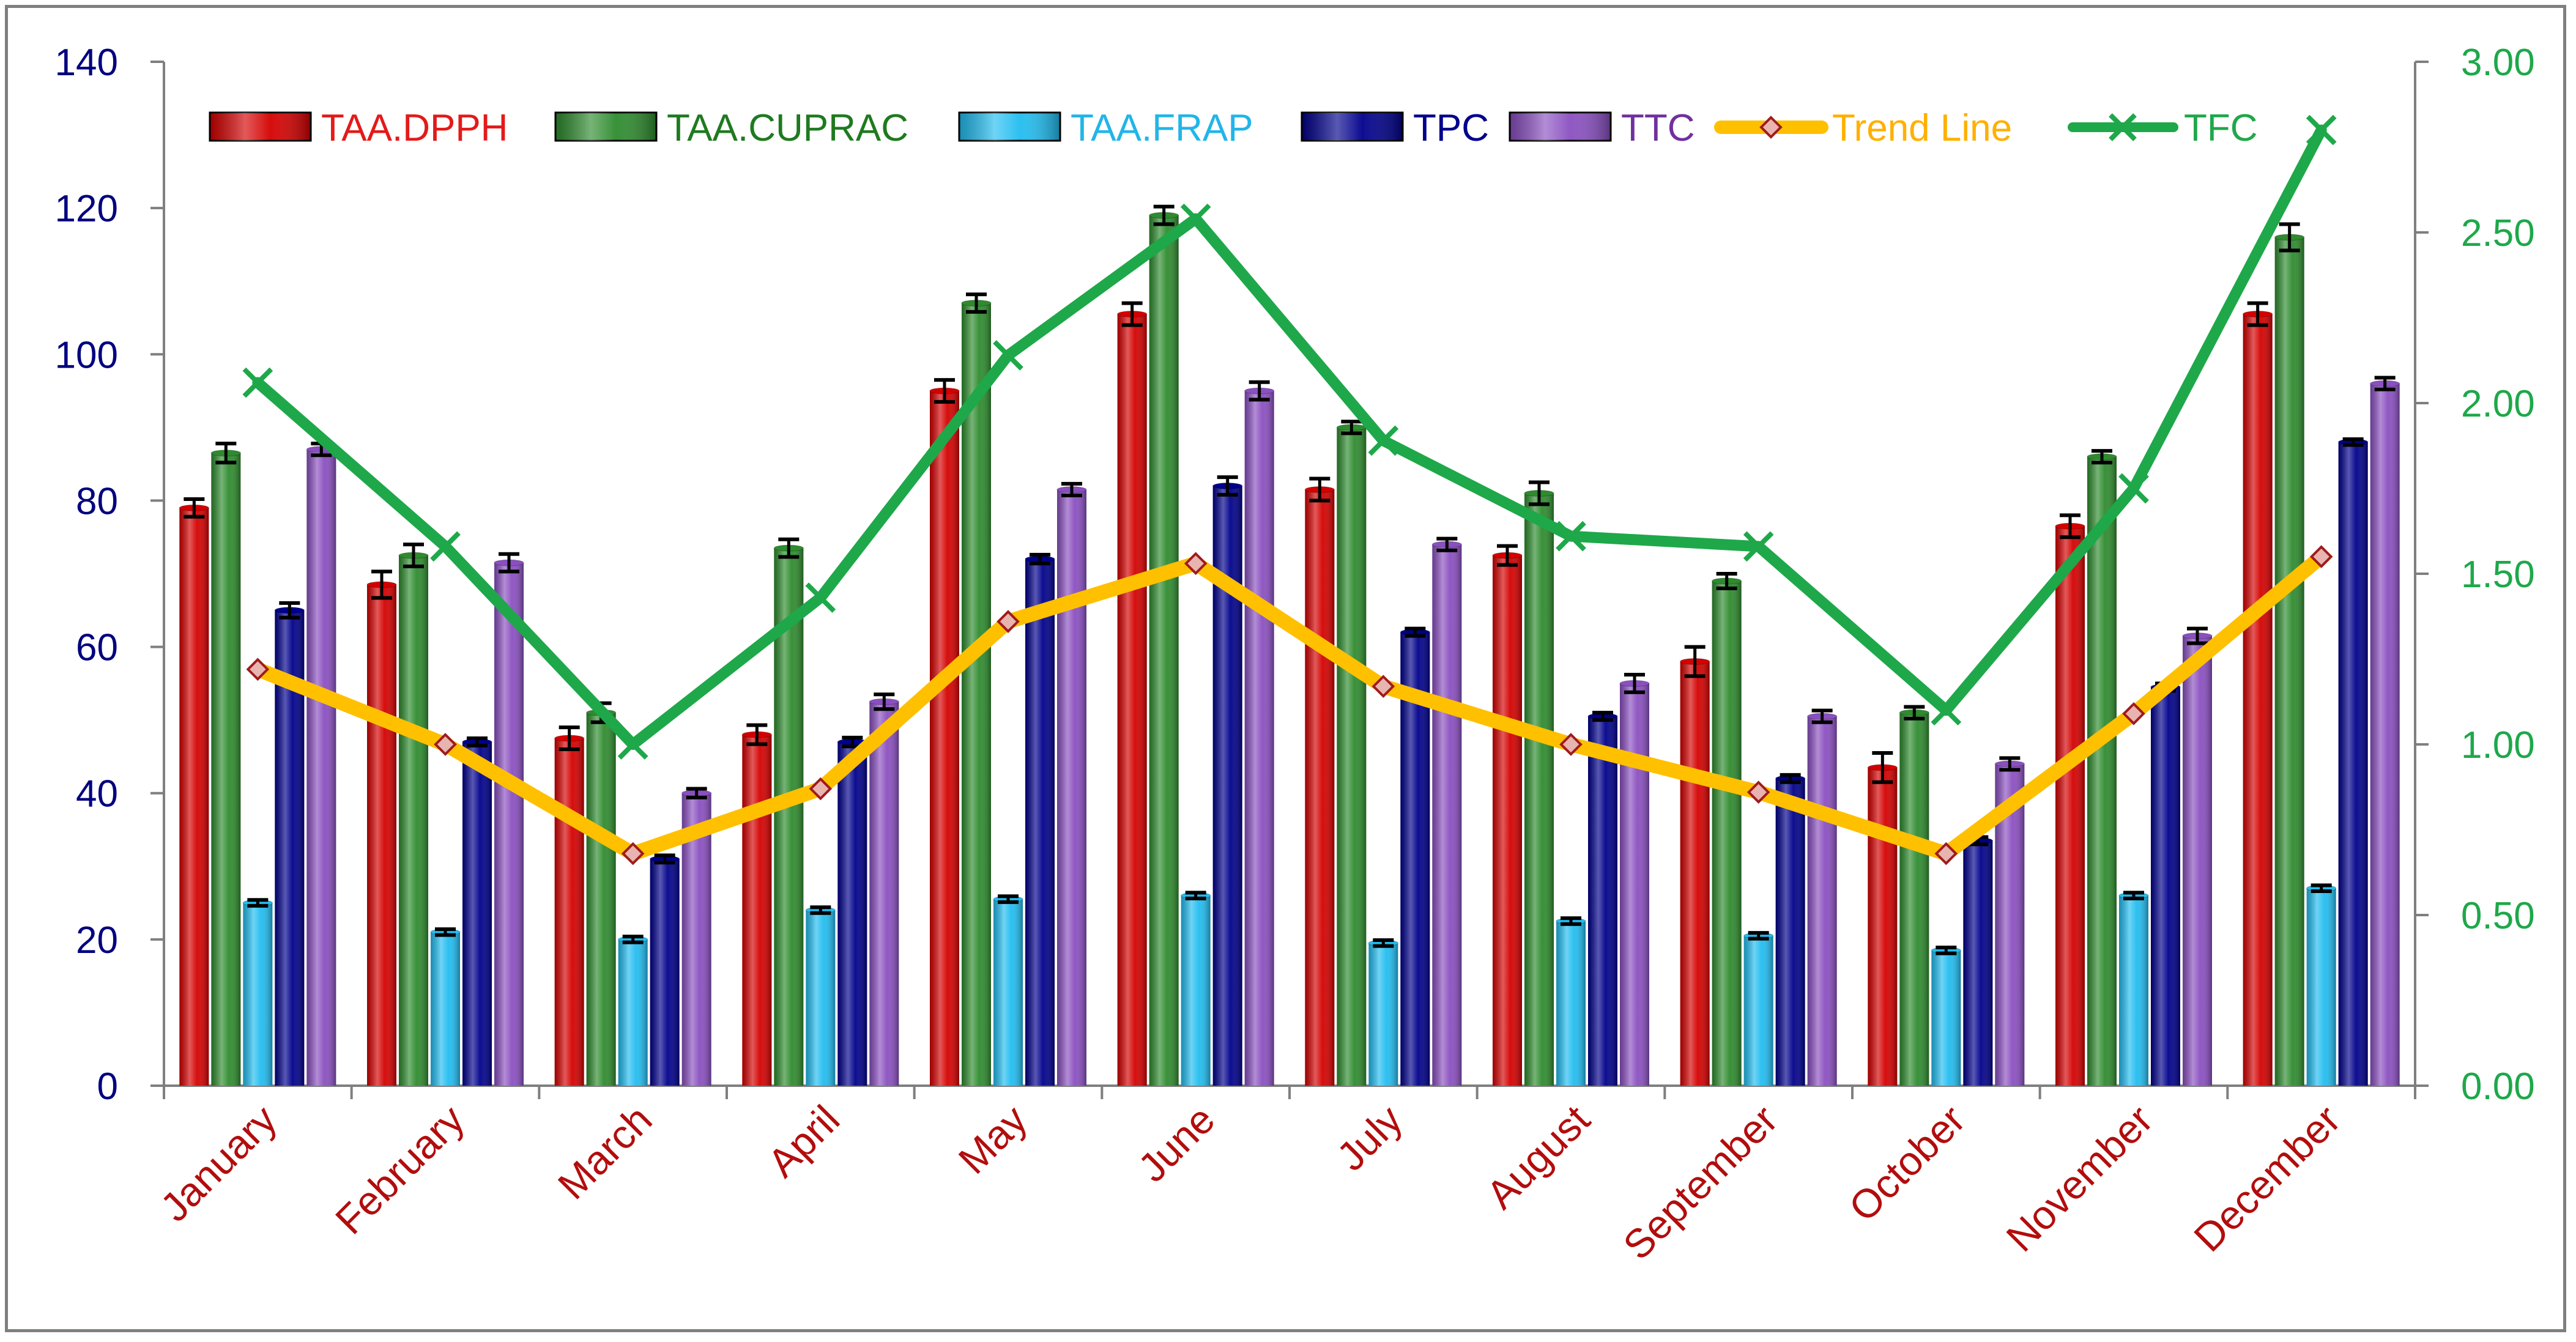 The width and height of the screenshot is (2576, 1342). I want to click on category-label-october: October, so click(1906, 1163).